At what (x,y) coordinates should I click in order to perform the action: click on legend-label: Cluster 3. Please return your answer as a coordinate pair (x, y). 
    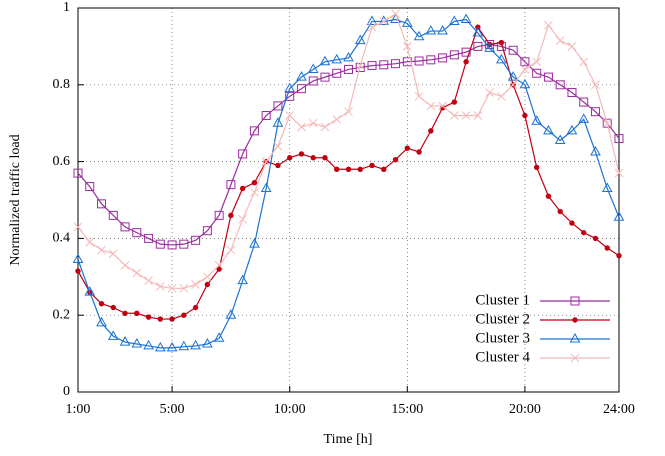
    Looking at the image, I should click on (502, 338).